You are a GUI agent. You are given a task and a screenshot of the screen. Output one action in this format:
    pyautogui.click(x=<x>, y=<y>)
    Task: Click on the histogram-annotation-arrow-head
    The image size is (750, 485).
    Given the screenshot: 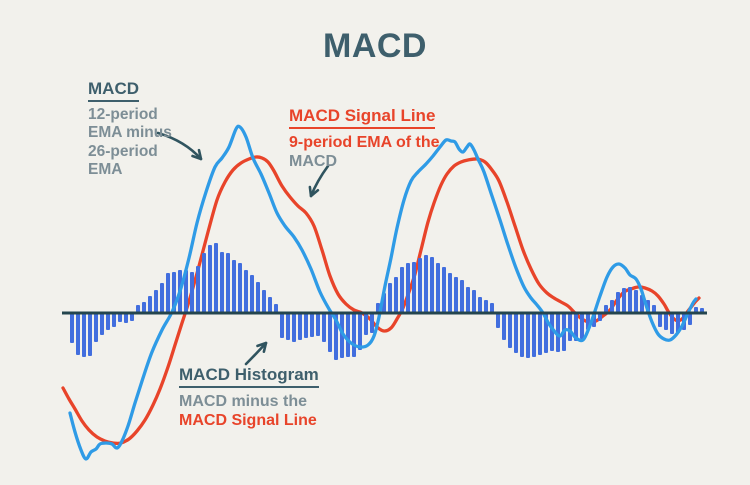 What is the action you would take?
    pyautogui.click(x=262, y=347)
    